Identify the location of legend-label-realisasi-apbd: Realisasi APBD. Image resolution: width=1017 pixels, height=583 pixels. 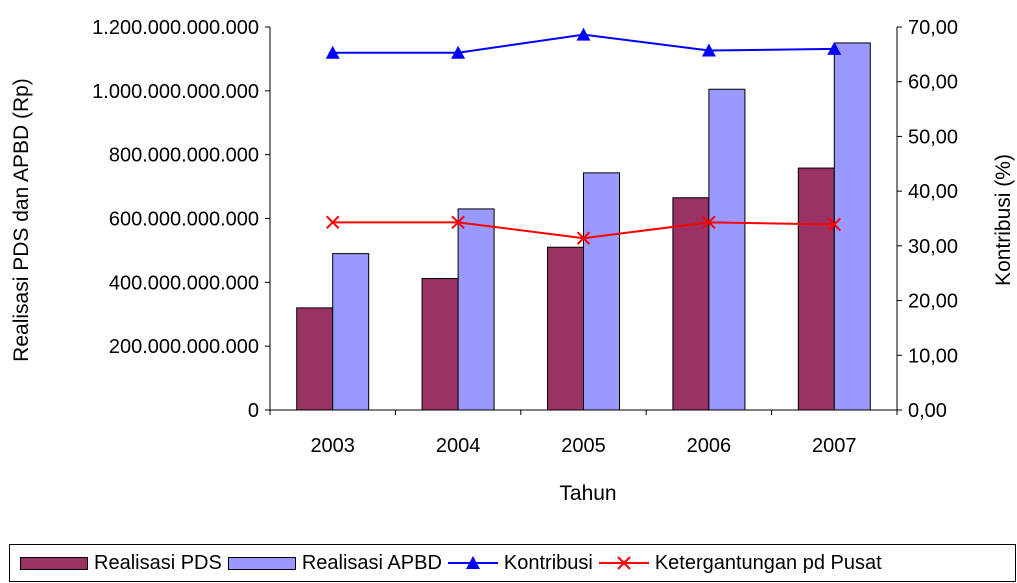
(371, 562).